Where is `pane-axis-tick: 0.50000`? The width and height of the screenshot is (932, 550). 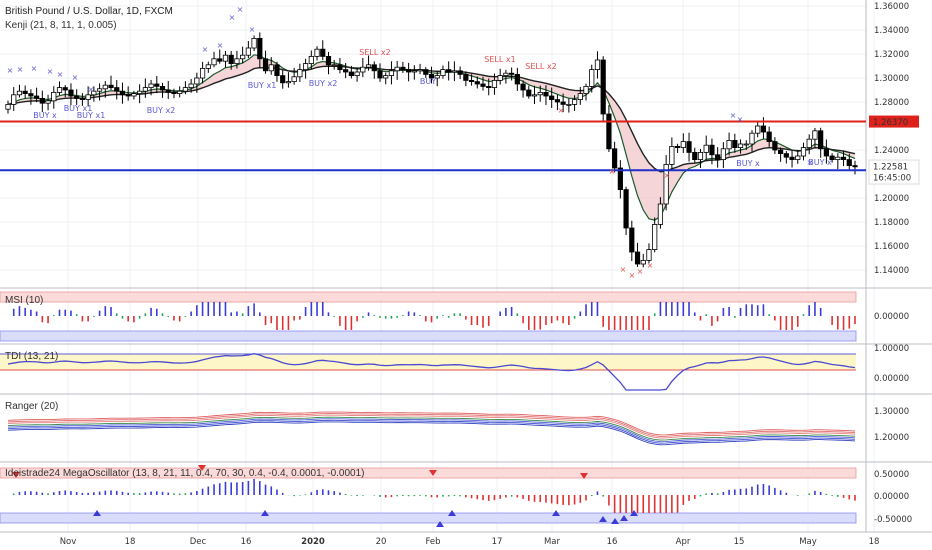 pane-axis-tick: 0.50000 is located at coordinates (891, 475).